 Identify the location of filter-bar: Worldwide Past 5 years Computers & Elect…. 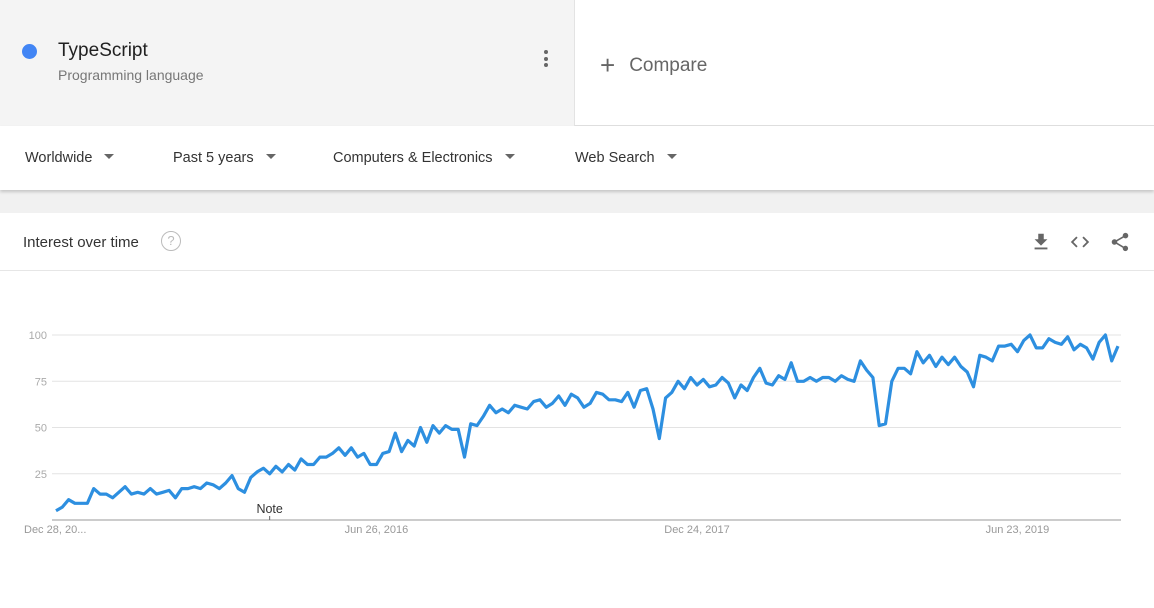
(577, 158).